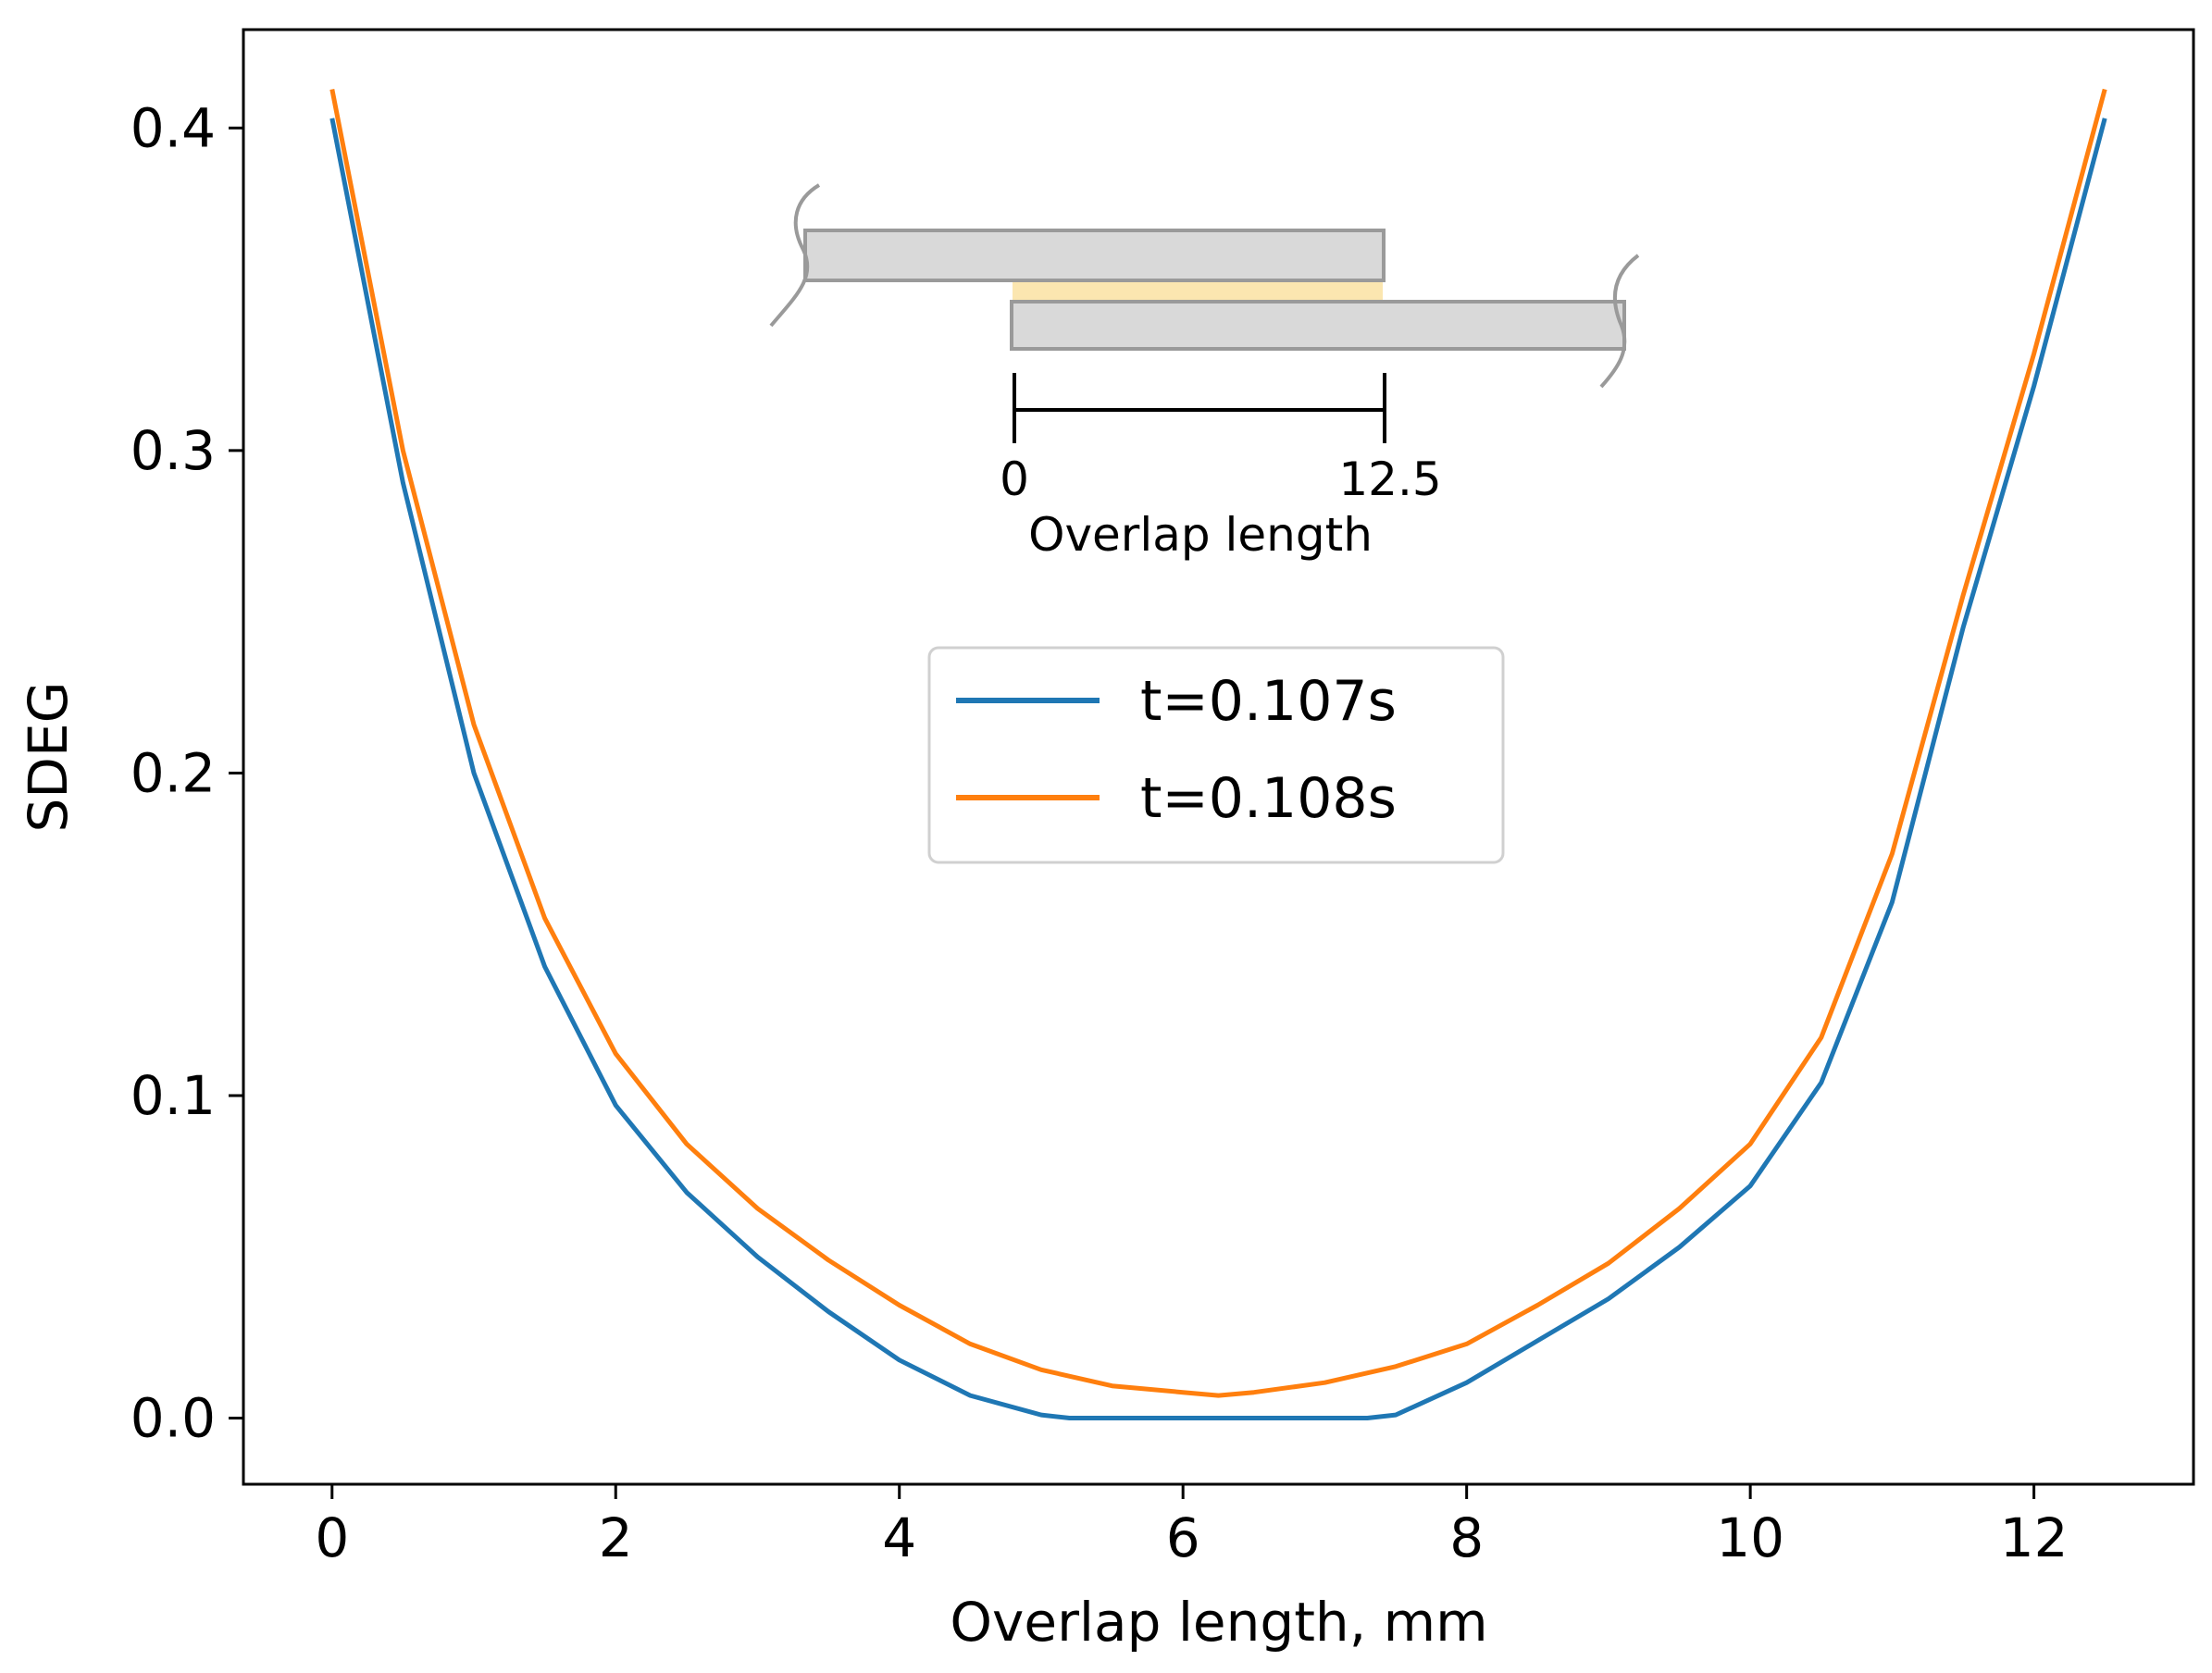  I want to click on lower-plate, so click(1318, 326).